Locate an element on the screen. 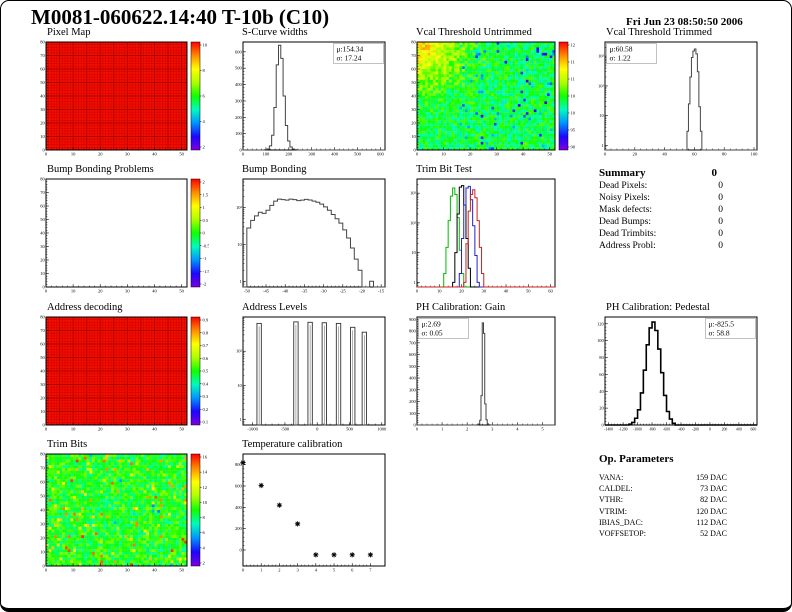 The height and width of the screenshot is (612, 792). svg-text: 120 is located at coordinates (573, 45).